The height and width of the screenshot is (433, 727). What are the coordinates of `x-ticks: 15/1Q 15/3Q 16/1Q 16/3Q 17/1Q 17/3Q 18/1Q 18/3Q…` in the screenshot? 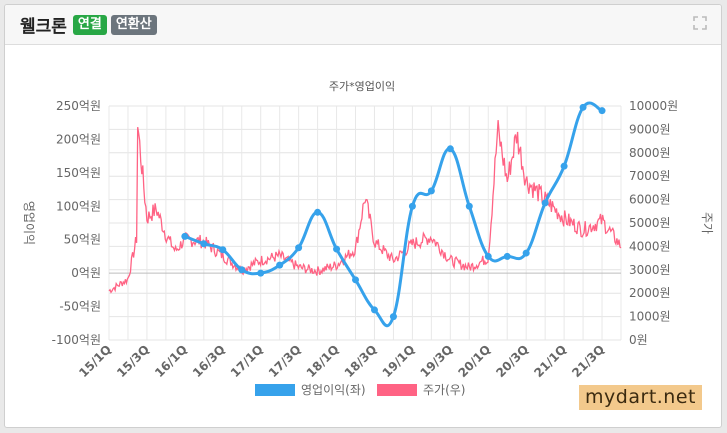 It's located at (341, 361).